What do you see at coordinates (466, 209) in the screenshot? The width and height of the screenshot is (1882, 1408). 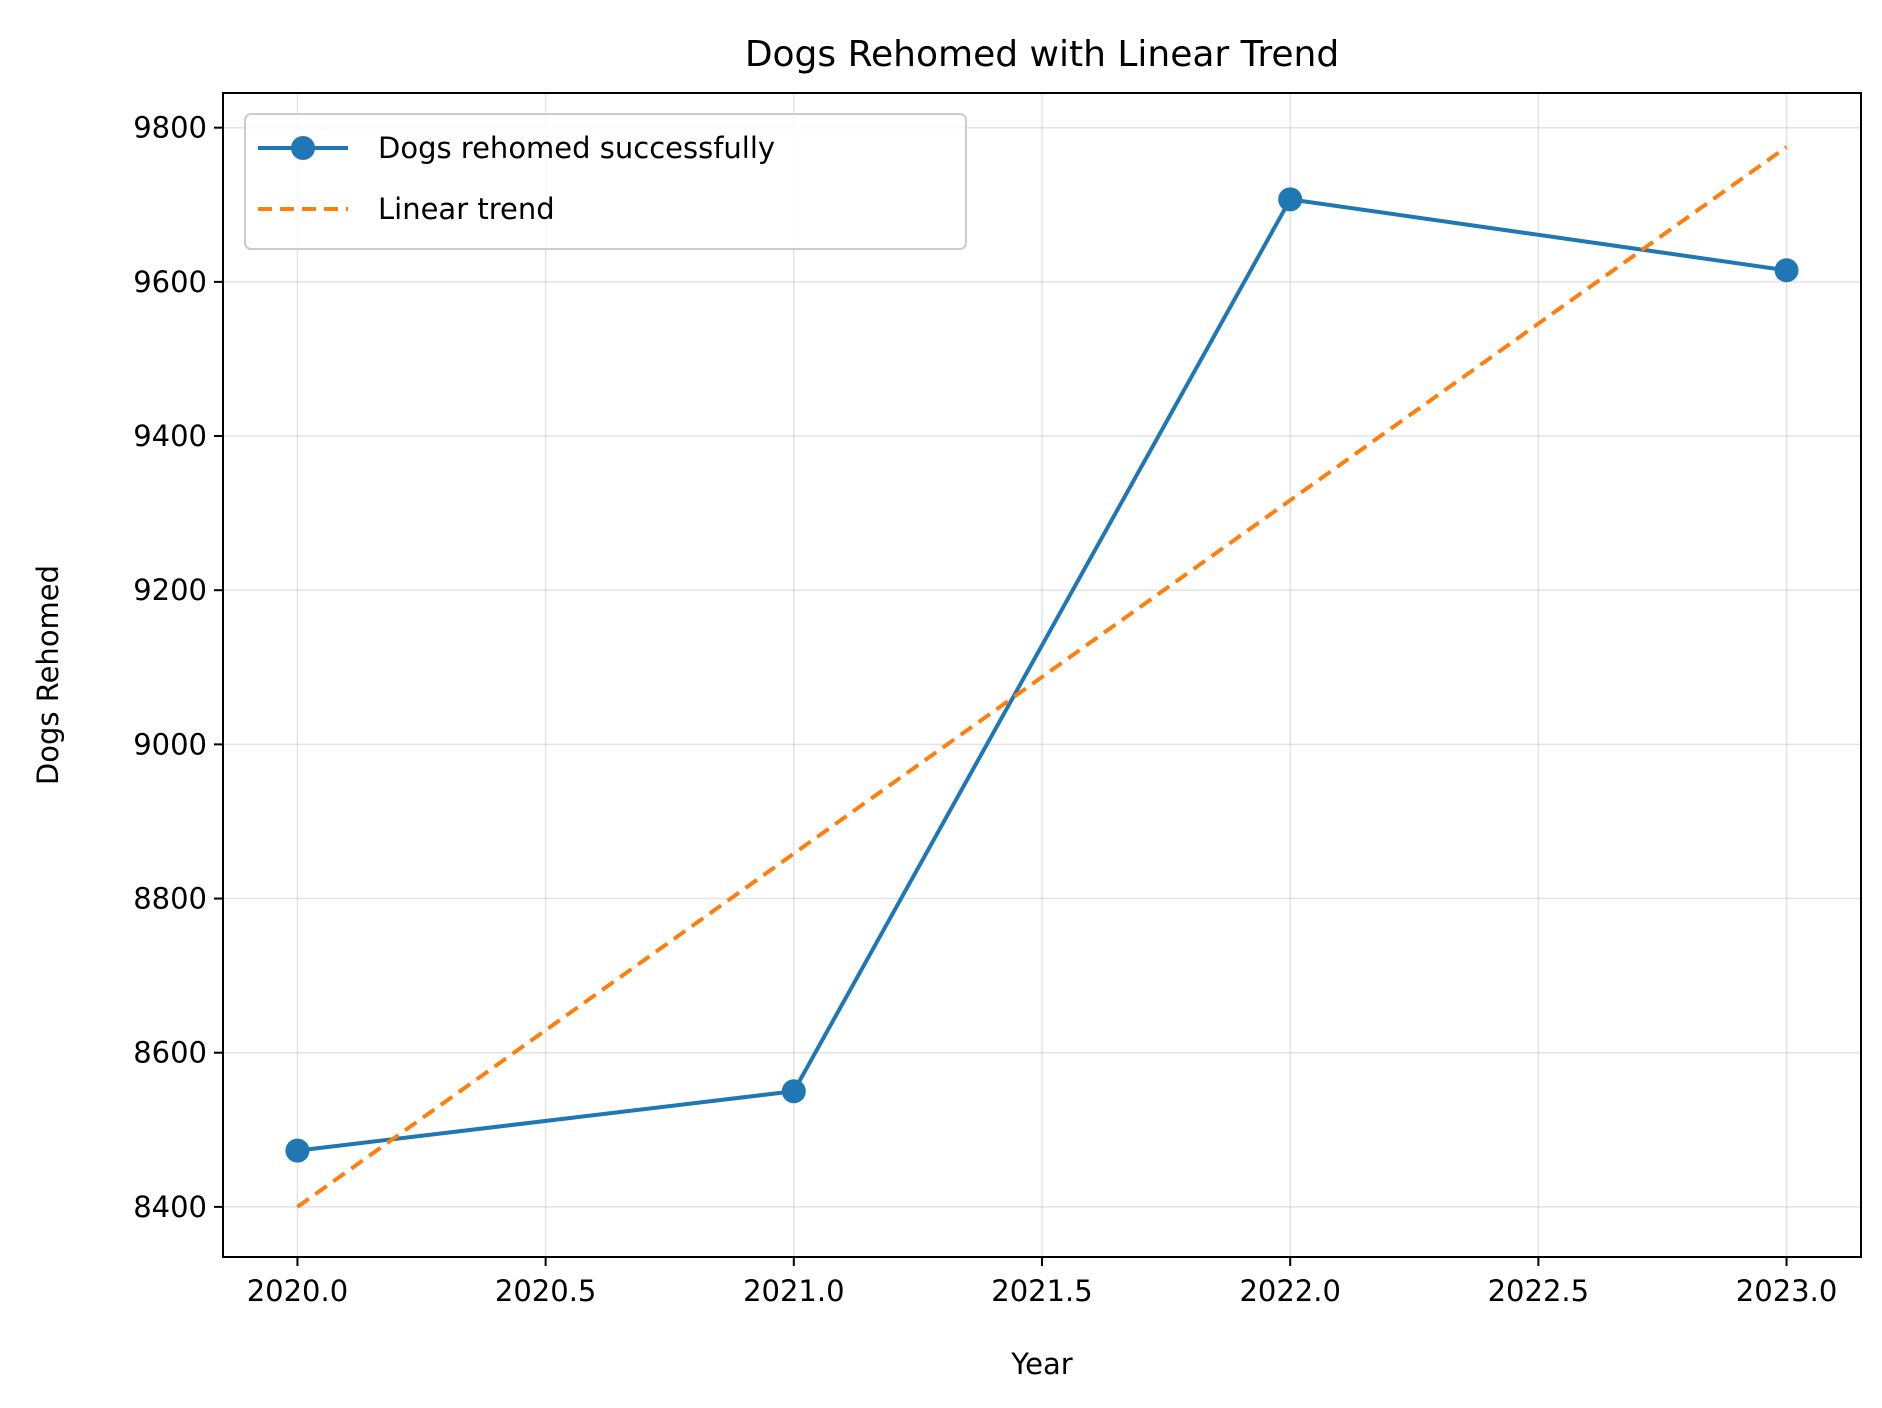 I see `legend-label-1: Linear trend` at bounding box center [466, 209].